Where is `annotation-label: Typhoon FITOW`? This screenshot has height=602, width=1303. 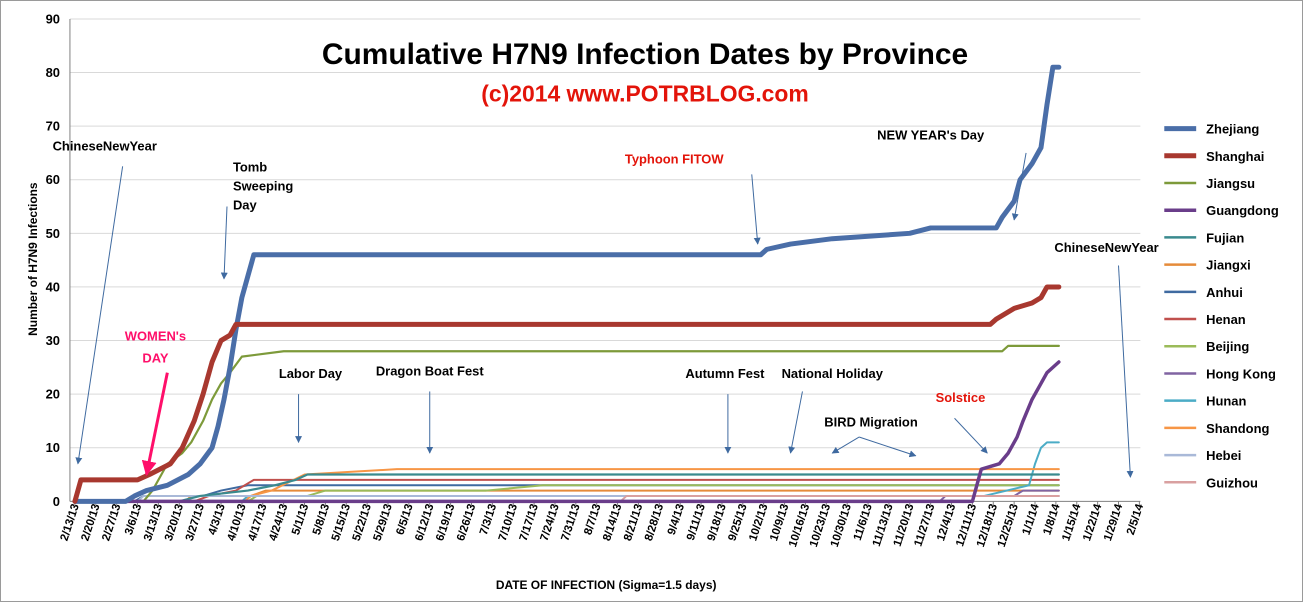
annotation-label: Typhoon FITOW is located at coordinates (674, 159).